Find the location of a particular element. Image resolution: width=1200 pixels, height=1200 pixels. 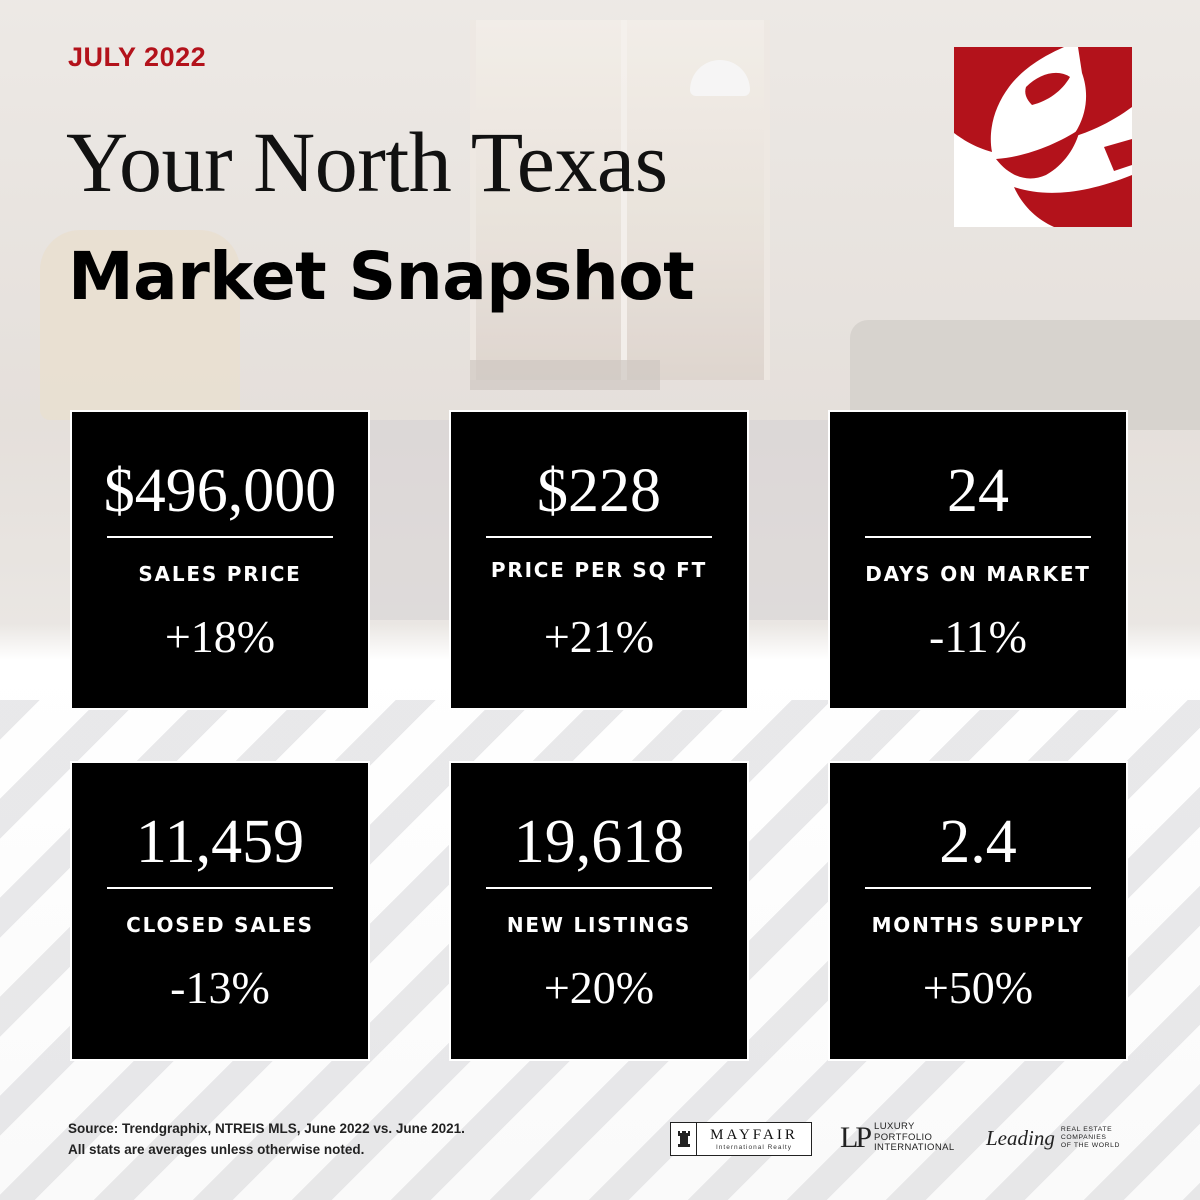

stat-value: 24 is located at coordinates (978, 491).